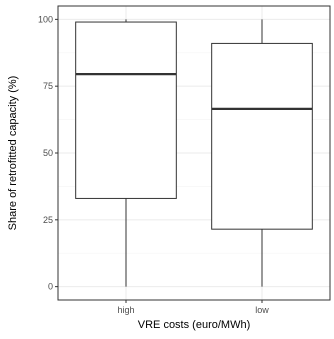  Describe the element at coordinates (125, 310) in the screenshot. I see `x-tick-label: high` at that location.